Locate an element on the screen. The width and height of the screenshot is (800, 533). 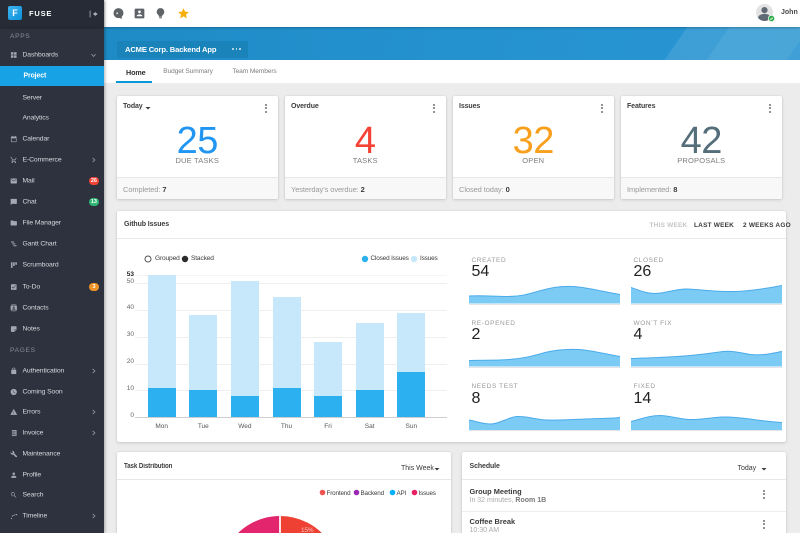
svg-text: 15% is located at coordinates (307, 530).